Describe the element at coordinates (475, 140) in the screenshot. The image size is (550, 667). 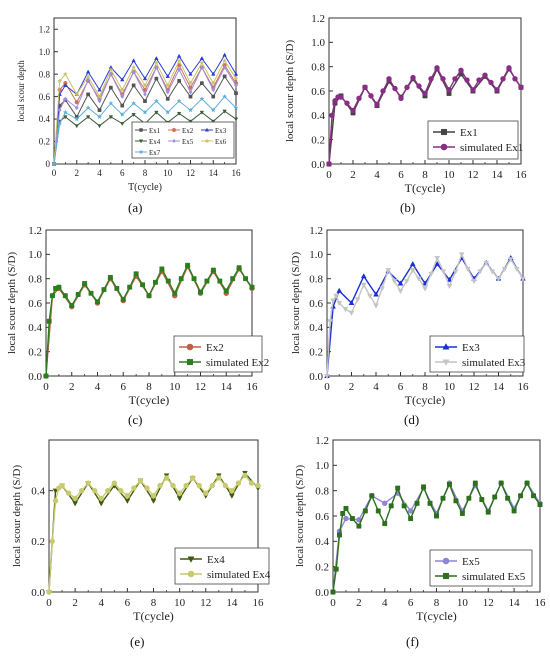
I see `legend: Ex1 simulated Ex1` at that location.